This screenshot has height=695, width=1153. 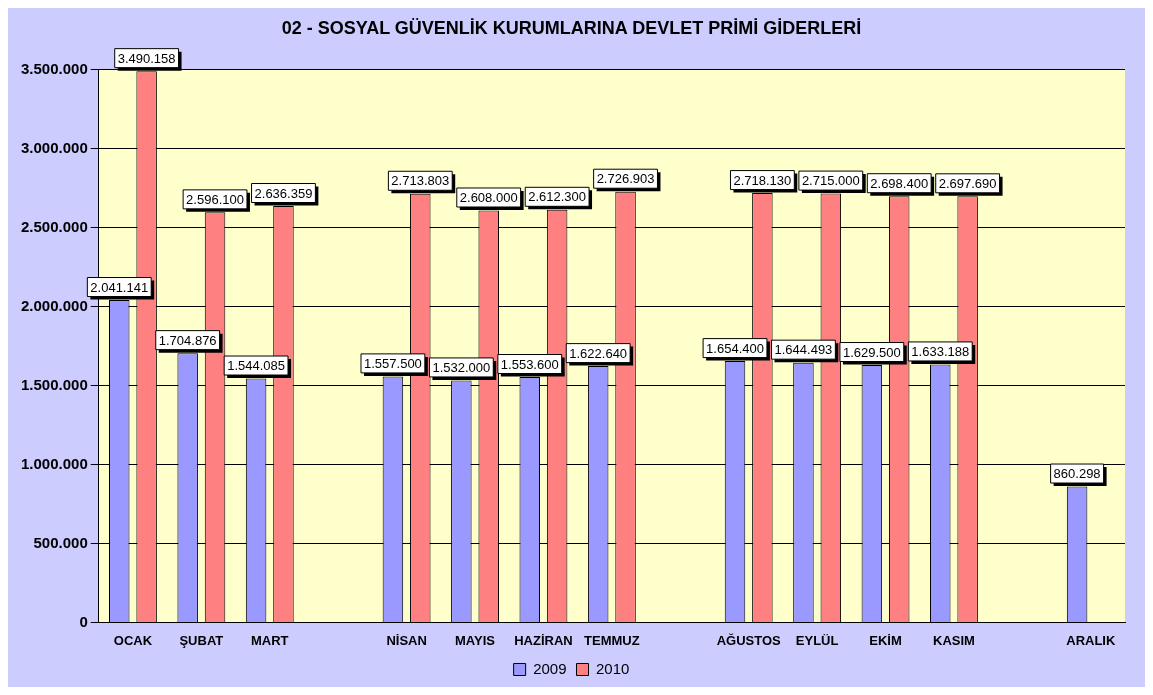 What do you see at coordinates (283, 193) in the screenshot?
I see `data-label: 2.636.359` at bounding box center [283, 193].